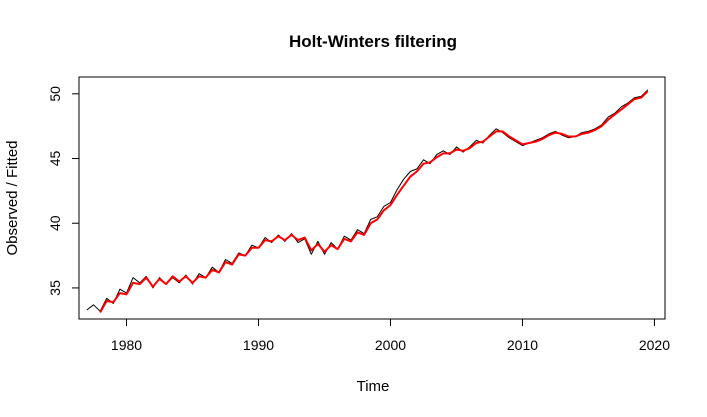  What do you see at coordinates (373, 386) in the screenshot?
I see `x-axis-label: Time` at bounding box center [373, 386].